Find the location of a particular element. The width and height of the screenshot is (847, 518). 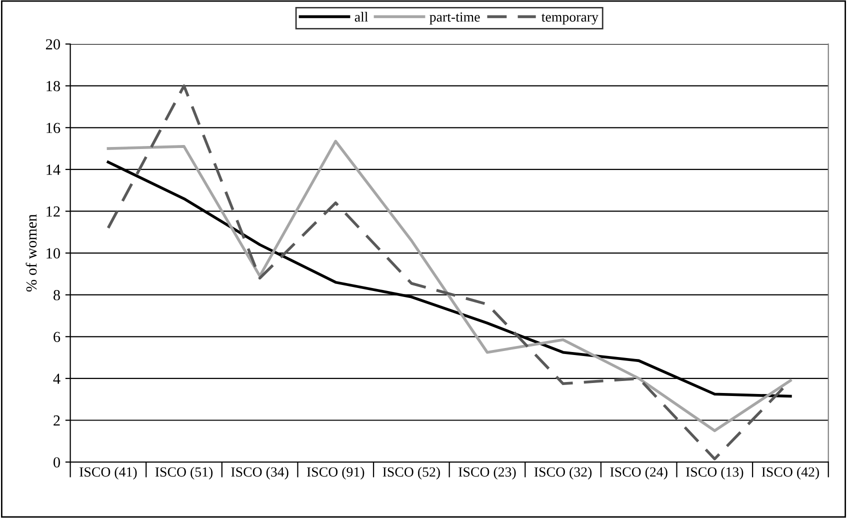

x-tick-label: ISCO (32) is located at coordinates (563, 473).